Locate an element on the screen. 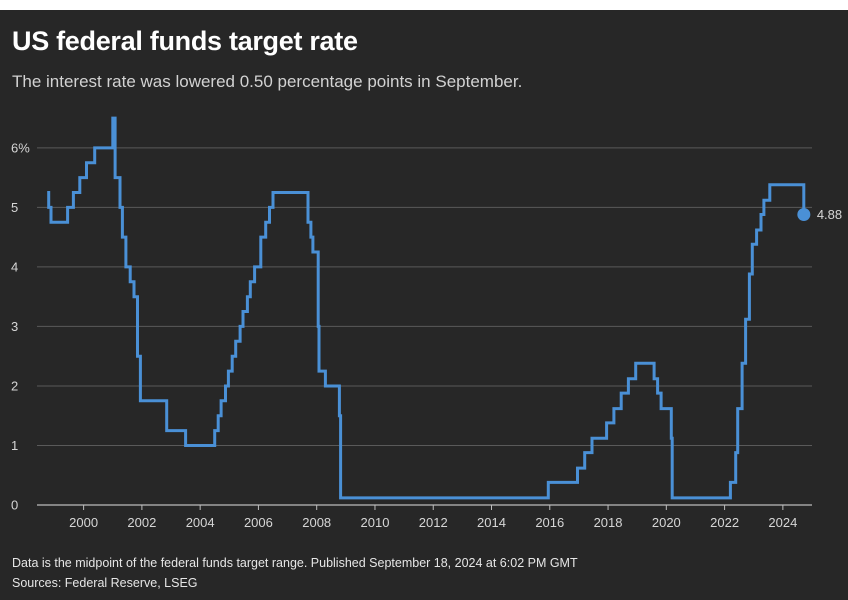 The image size is (848, 600). latest-value-point is located at coordinates (804, 215).